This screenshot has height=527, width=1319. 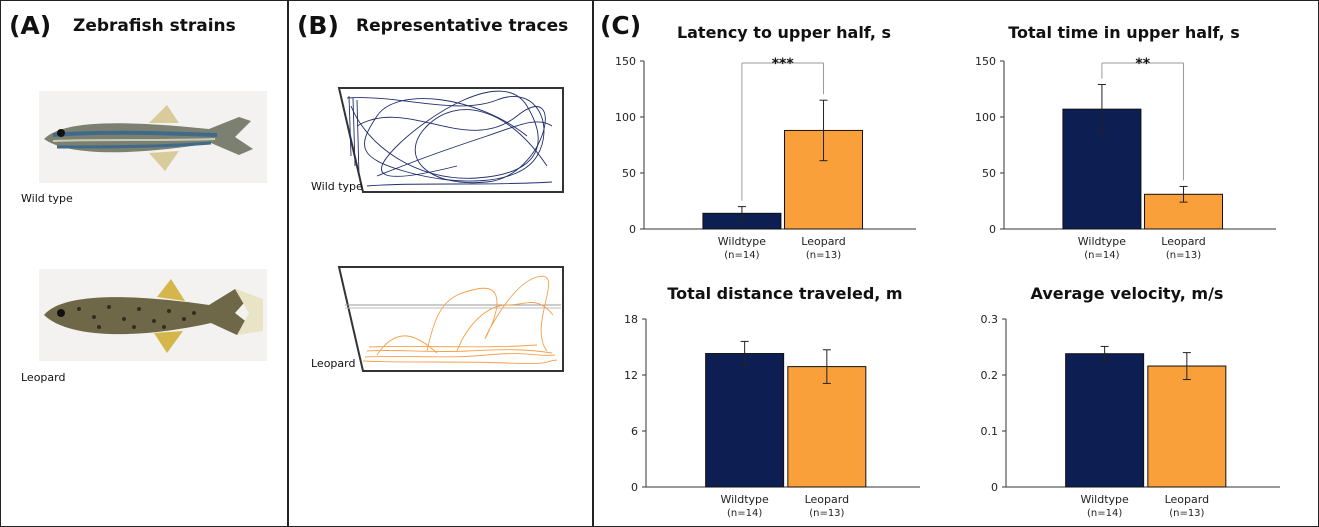 I want to click on y-tick-label: 0.1, so click(x=990, y=431).